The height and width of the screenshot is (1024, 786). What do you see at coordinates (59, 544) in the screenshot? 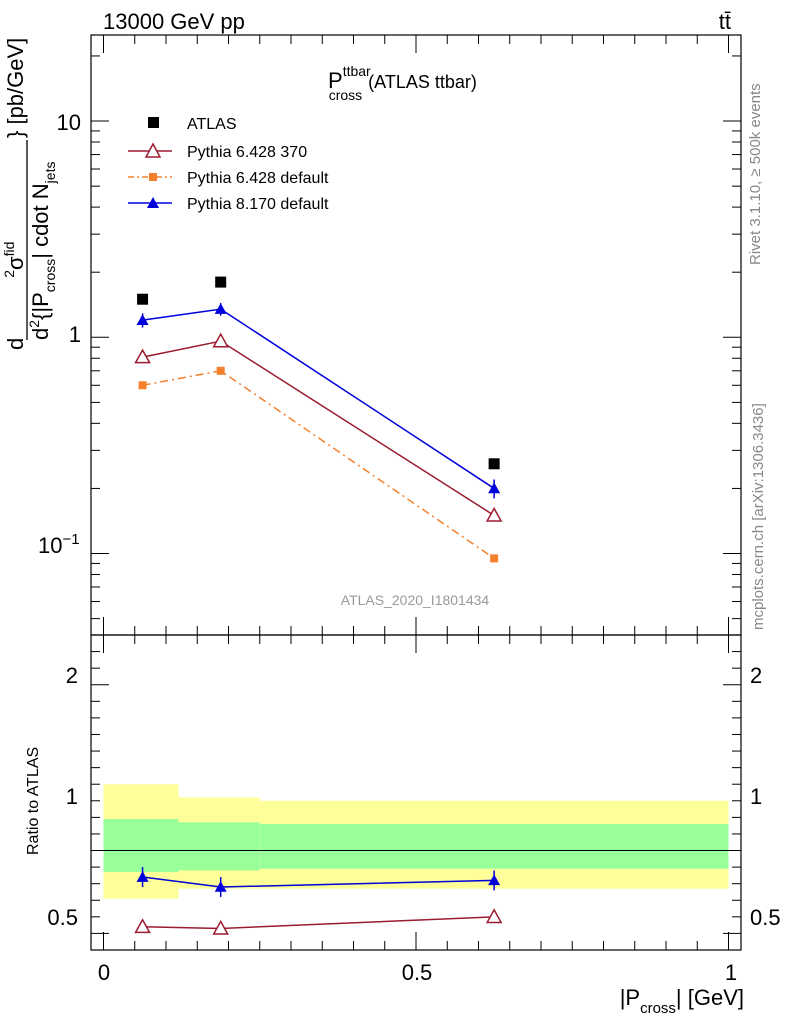
I see `main-ytick-01: 10−1` at bounding box center [59, 544].